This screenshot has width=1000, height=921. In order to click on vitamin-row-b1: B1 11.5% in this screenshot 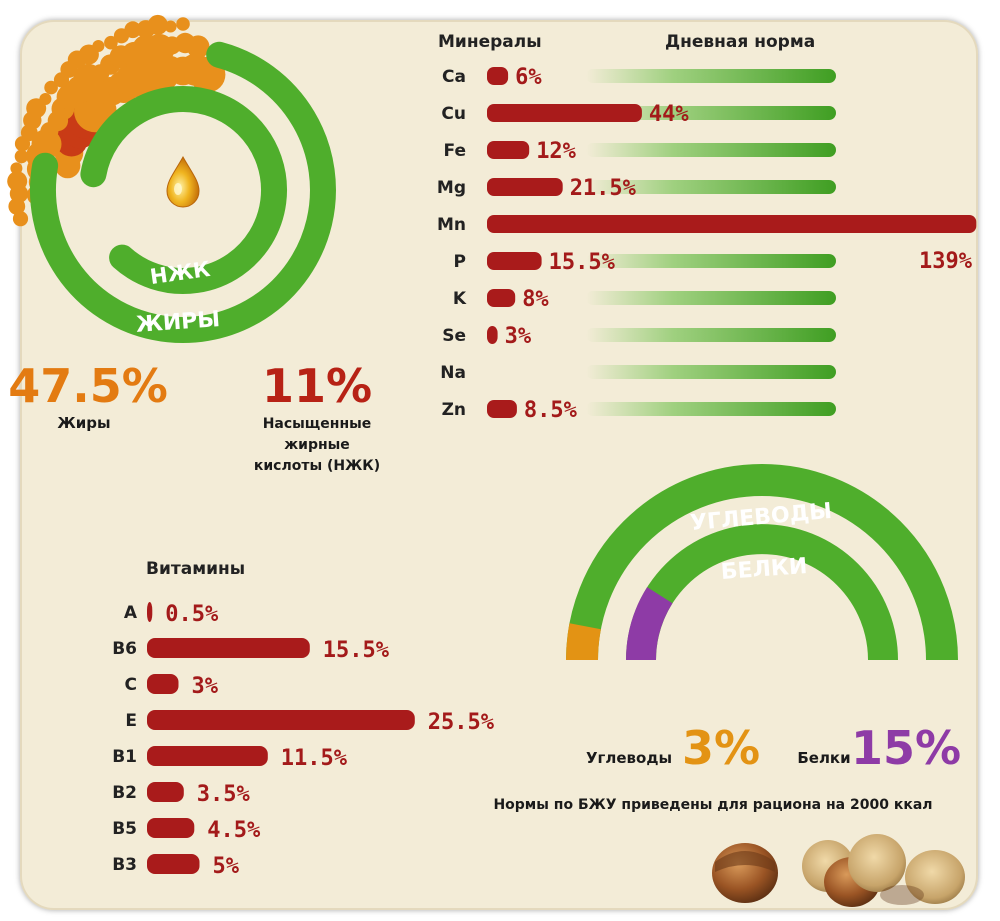, I will do `click(230, 758)`.